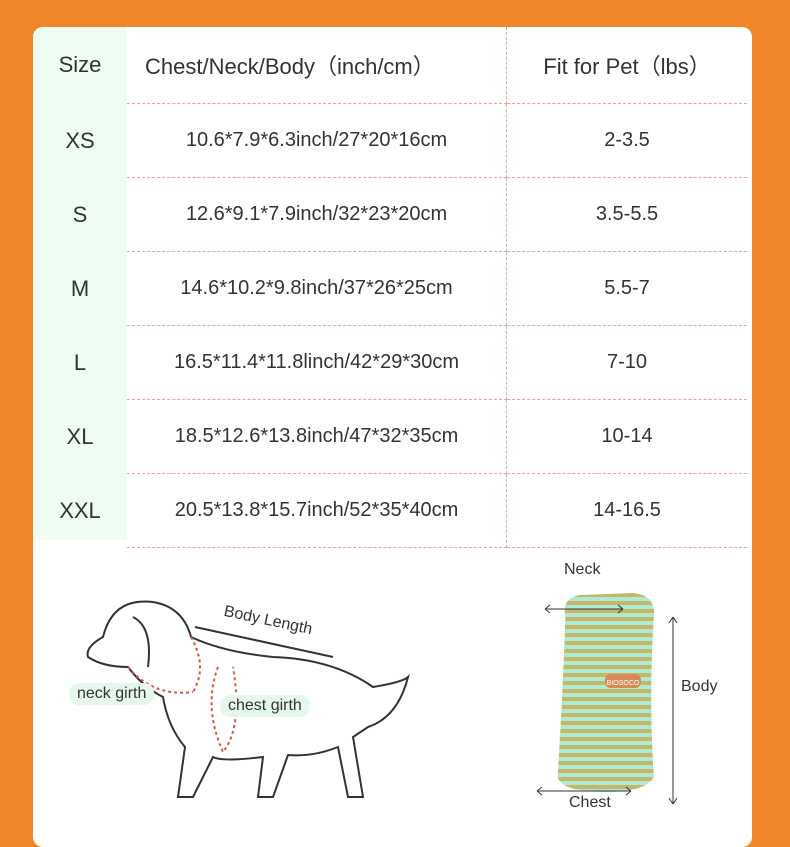  Describe the element at coordinates (80, 436) in the screenshot. I see `size-cell: XL` at that location.